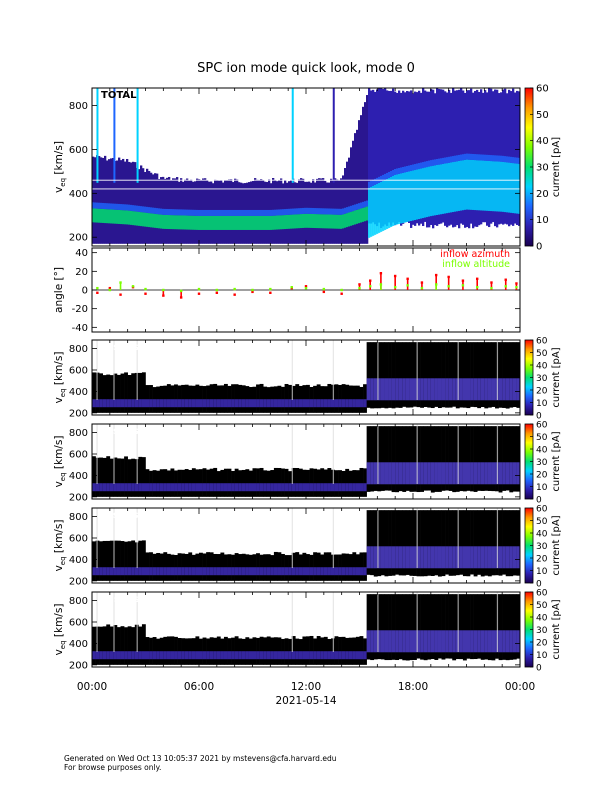  What do you see at coordinates (78, 476) in the screenshot?
I see `y-tick-label: 400` at bounding box center [78, 476].